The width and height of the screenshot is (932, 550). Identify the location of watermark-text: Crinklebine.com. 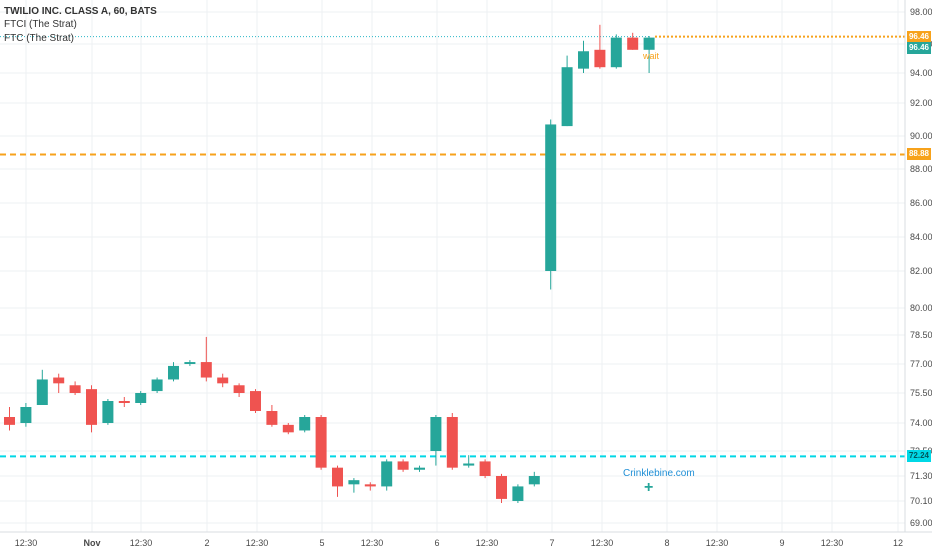
(659, 473).